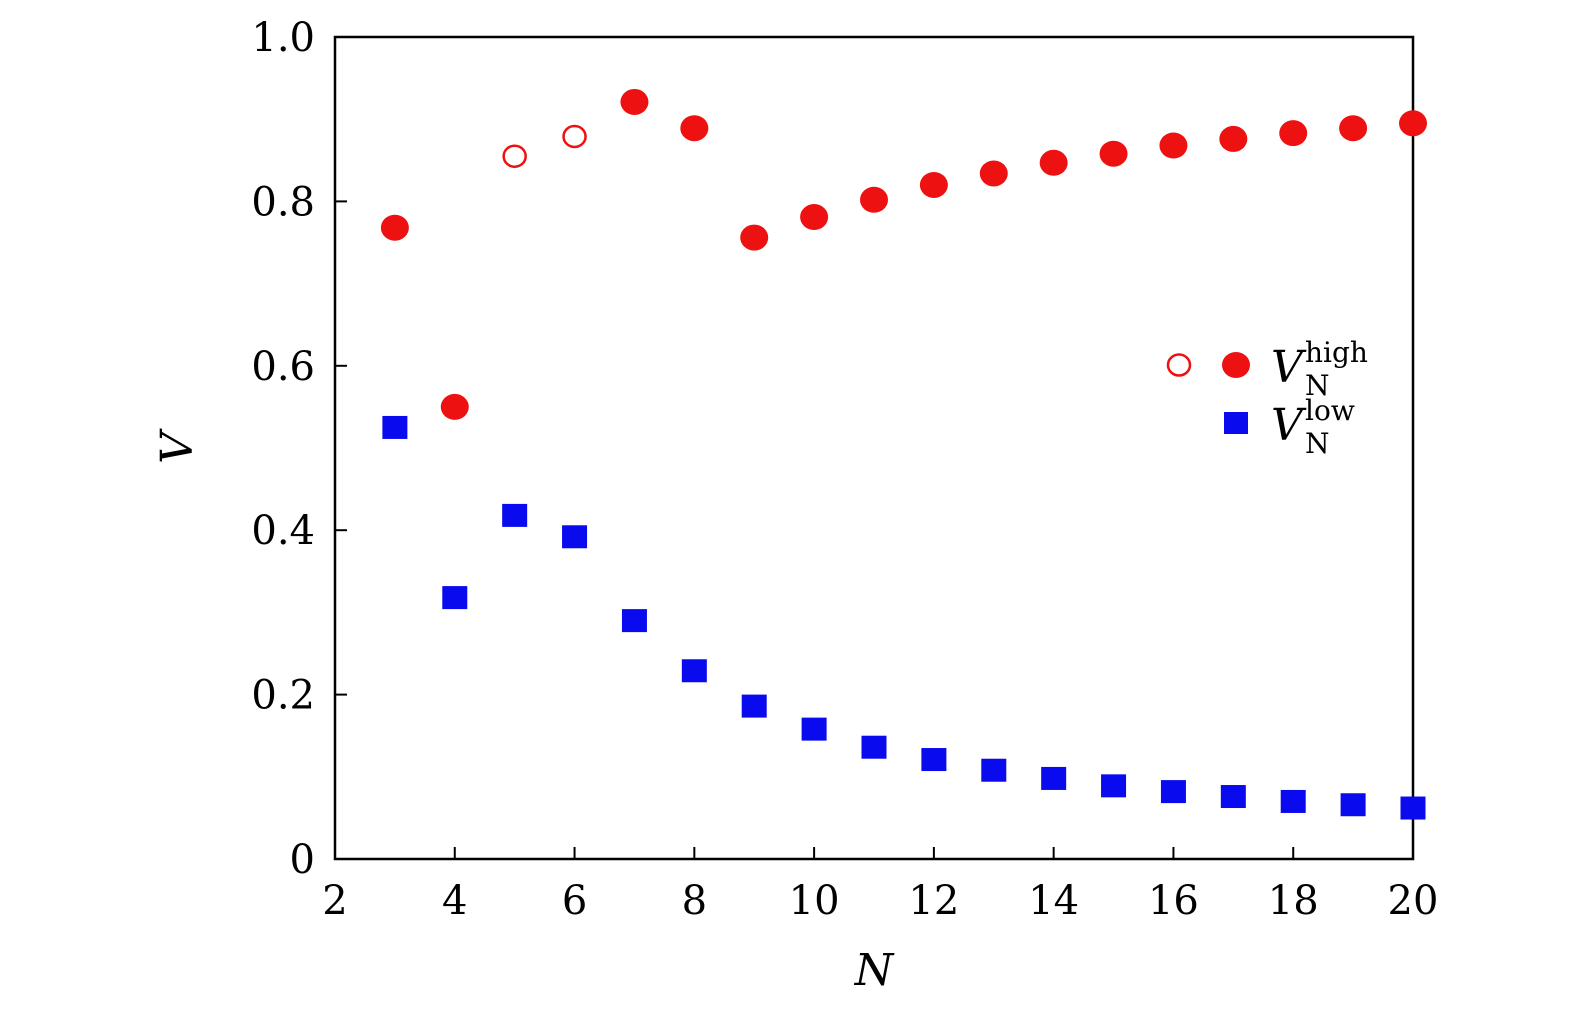 This screenshot has height=1014, width=1575. Describe the element at coordinates (283, 531) in the screenshot. I see `y-tick-label: 0.4` at that location.